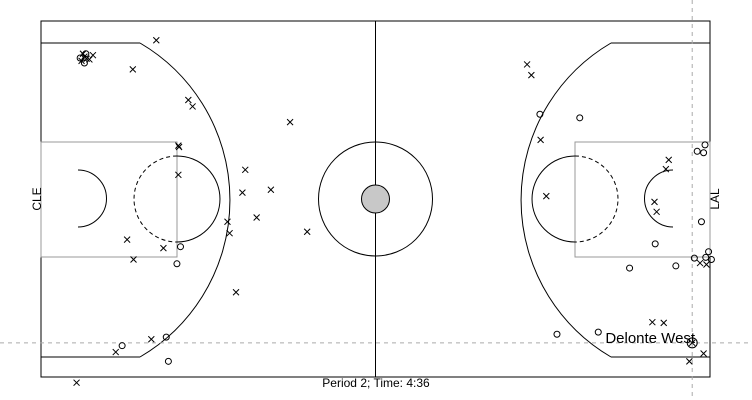  Describe the element at coordinates (650, 338) in the screenshot. I see `highlighted-player-label: Delonte West` at that location.